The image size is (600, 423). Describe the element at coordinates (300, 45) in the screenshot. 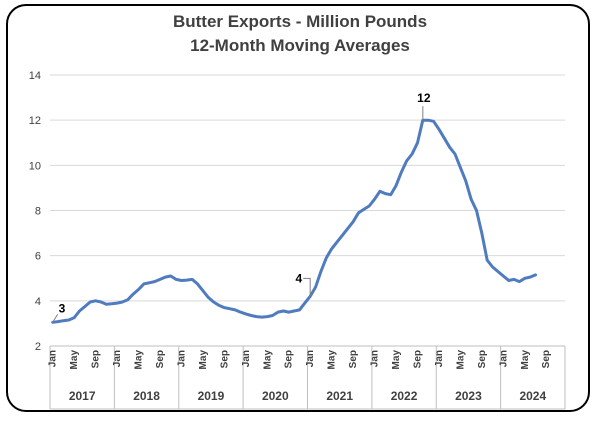

I see `chart-subtitle: 12-Month Moving Averages` at that location.